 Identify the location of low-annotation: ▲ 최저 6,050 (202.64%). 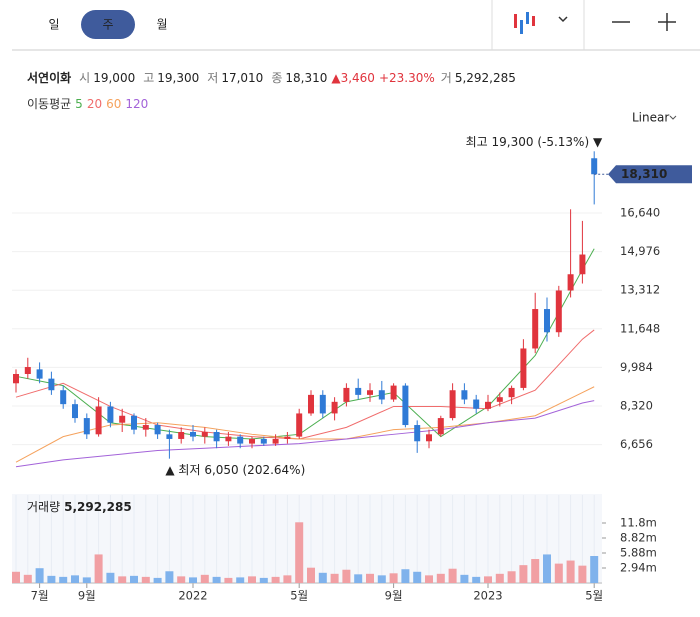
(235, 470).